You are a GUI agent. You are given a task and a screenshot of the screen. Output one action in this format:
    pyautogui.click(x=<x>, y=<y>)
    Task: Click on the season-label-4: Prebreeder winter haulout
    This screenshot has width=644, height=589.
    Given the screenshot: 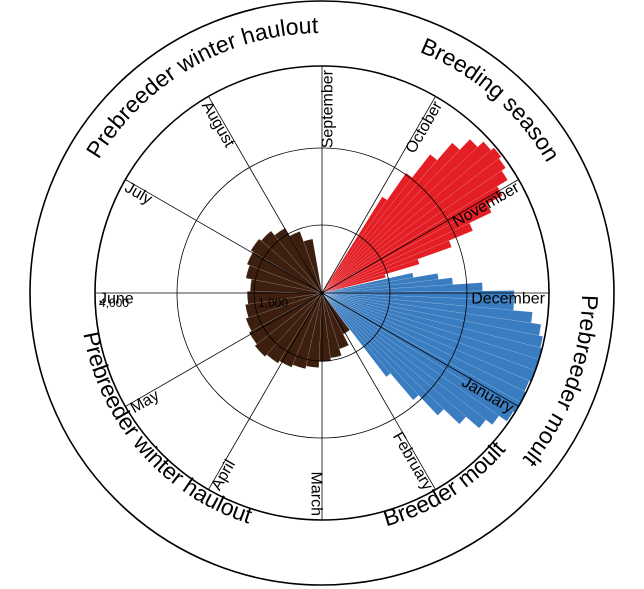 What is the action you would take?
    pyautogui.click(x=167, y=428)
    